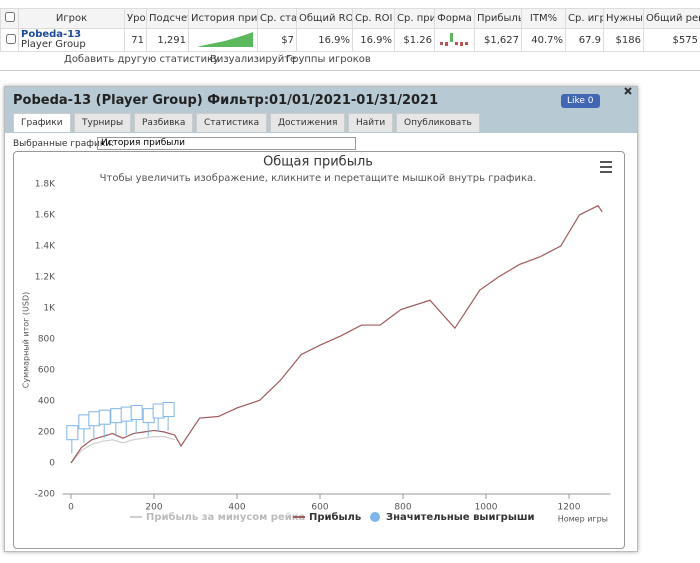 The width and height of the screenshot is (700, 563). Describe the element at coordinates (308, 122) in the screenshot. I see `tab: Достижения` at that location.